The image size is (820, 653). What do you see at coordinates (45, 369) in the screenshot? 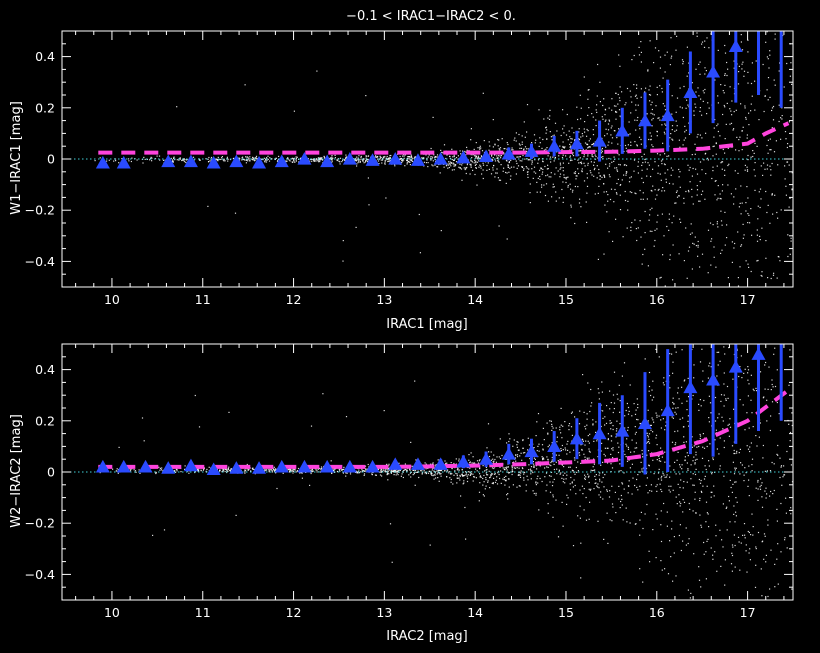
I see `y-tick-label: 0.4` at bounding box center [45, 369].